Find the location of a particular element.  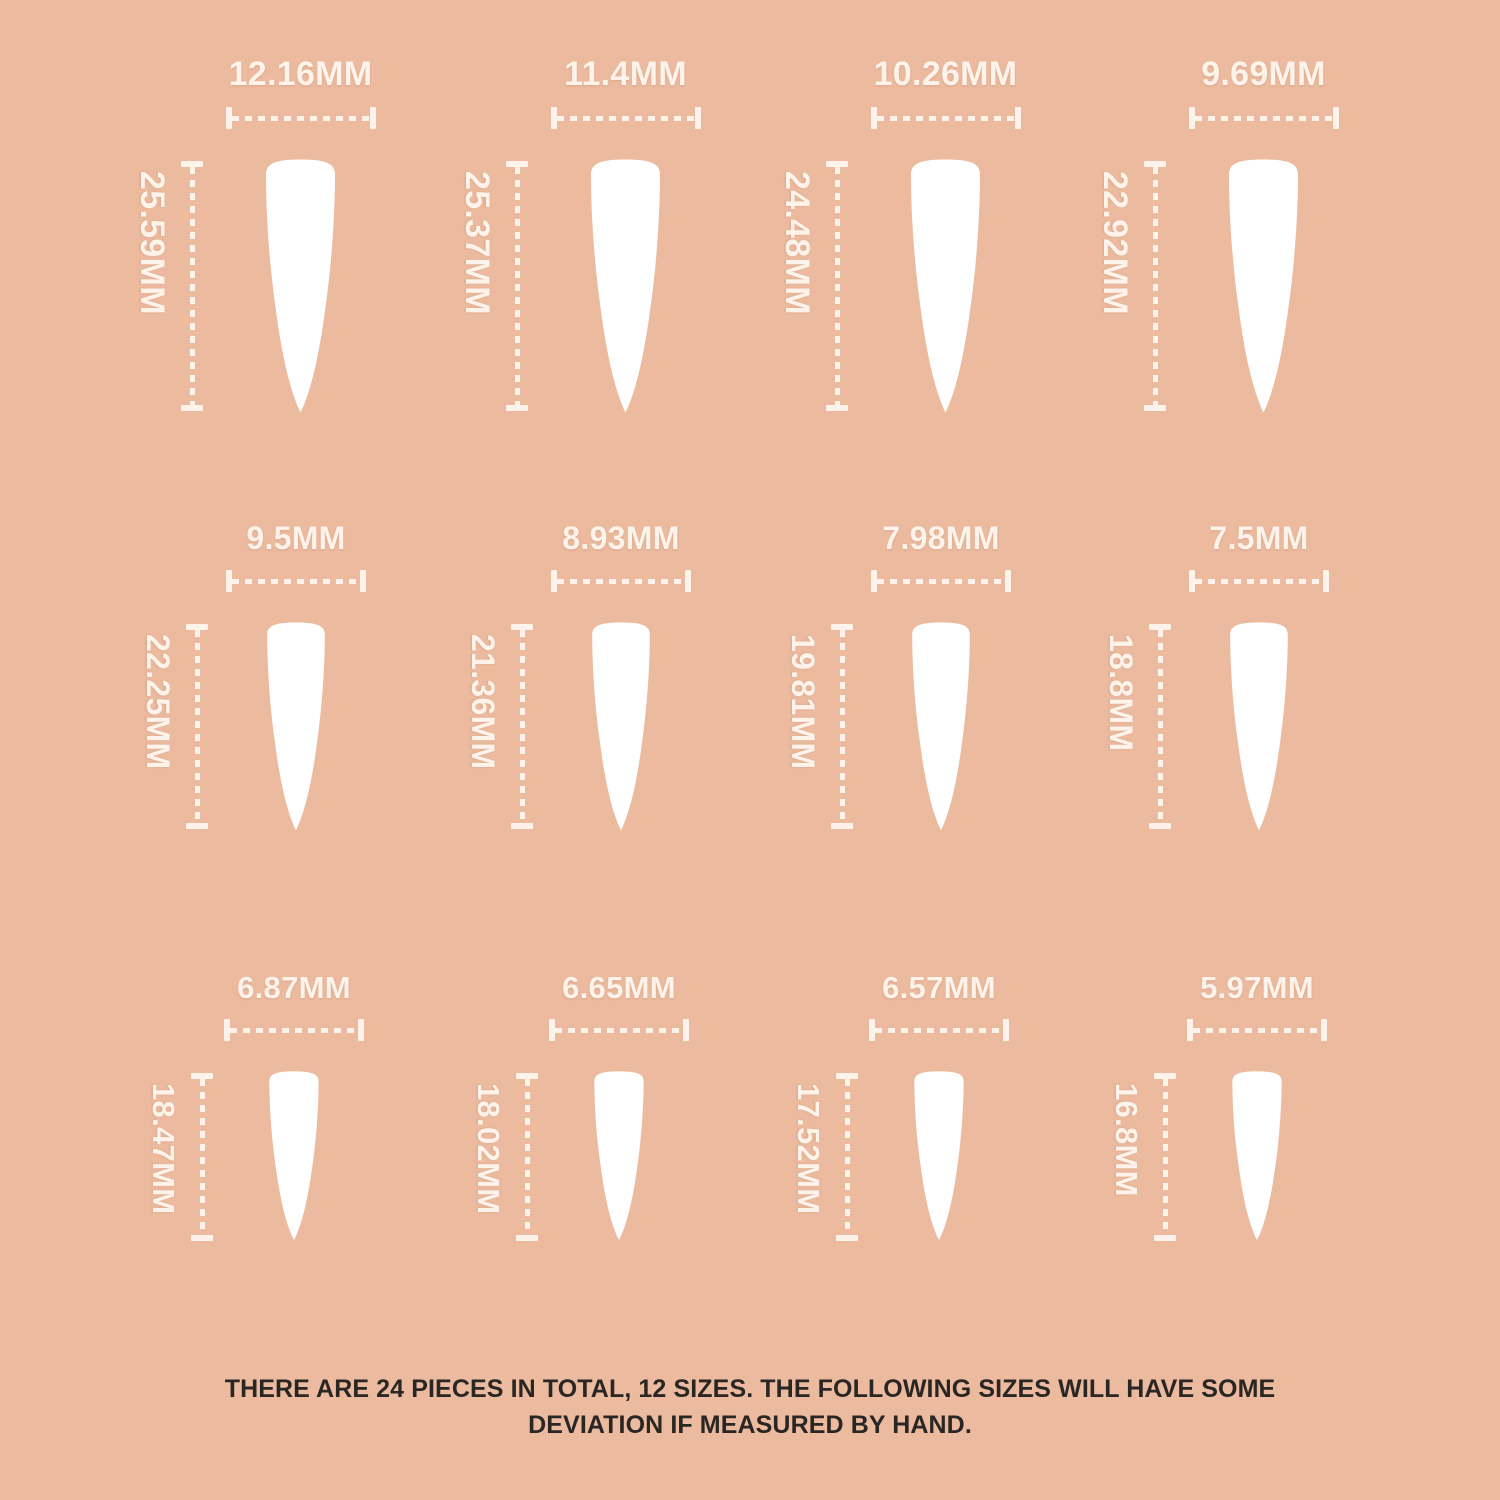

nail-height-label: 18.8MM is located at coordinates (1121, 693).